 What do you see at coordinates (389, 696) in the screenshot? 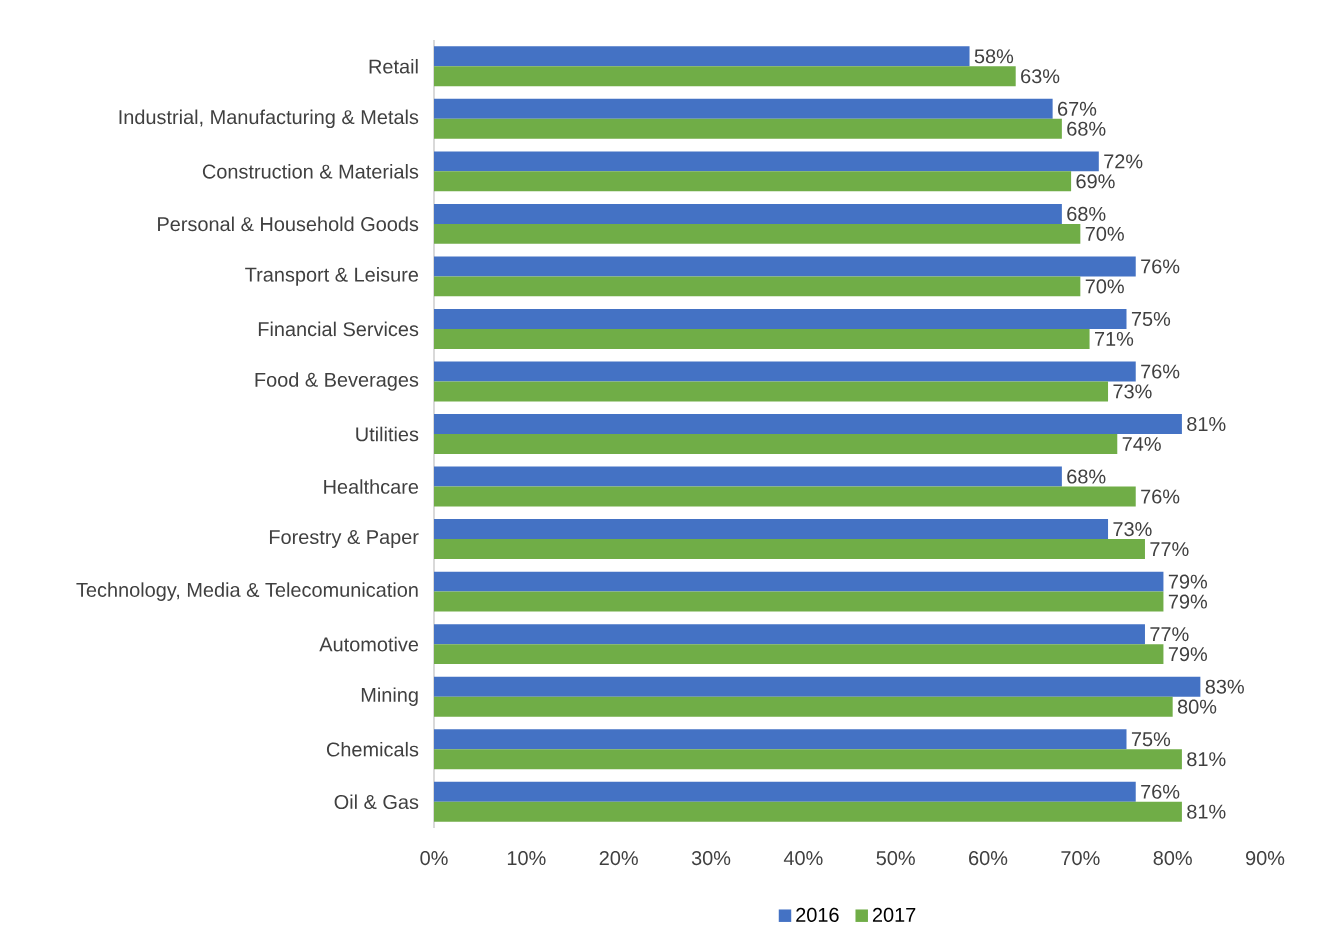
I see `y-tick-label: Mining` at bounding box center [389, 696].